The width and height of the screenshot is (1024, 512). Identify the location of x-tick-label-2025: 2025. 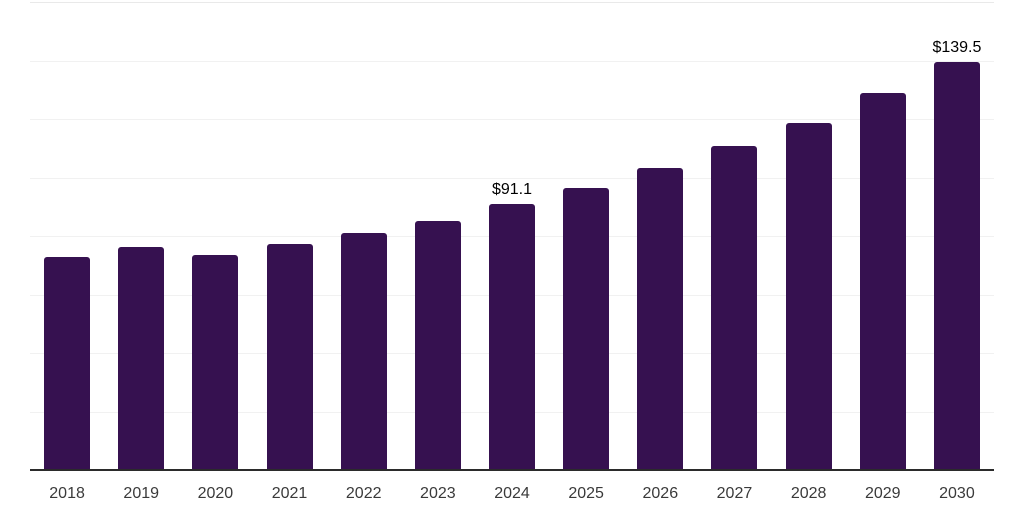
(586, 493).